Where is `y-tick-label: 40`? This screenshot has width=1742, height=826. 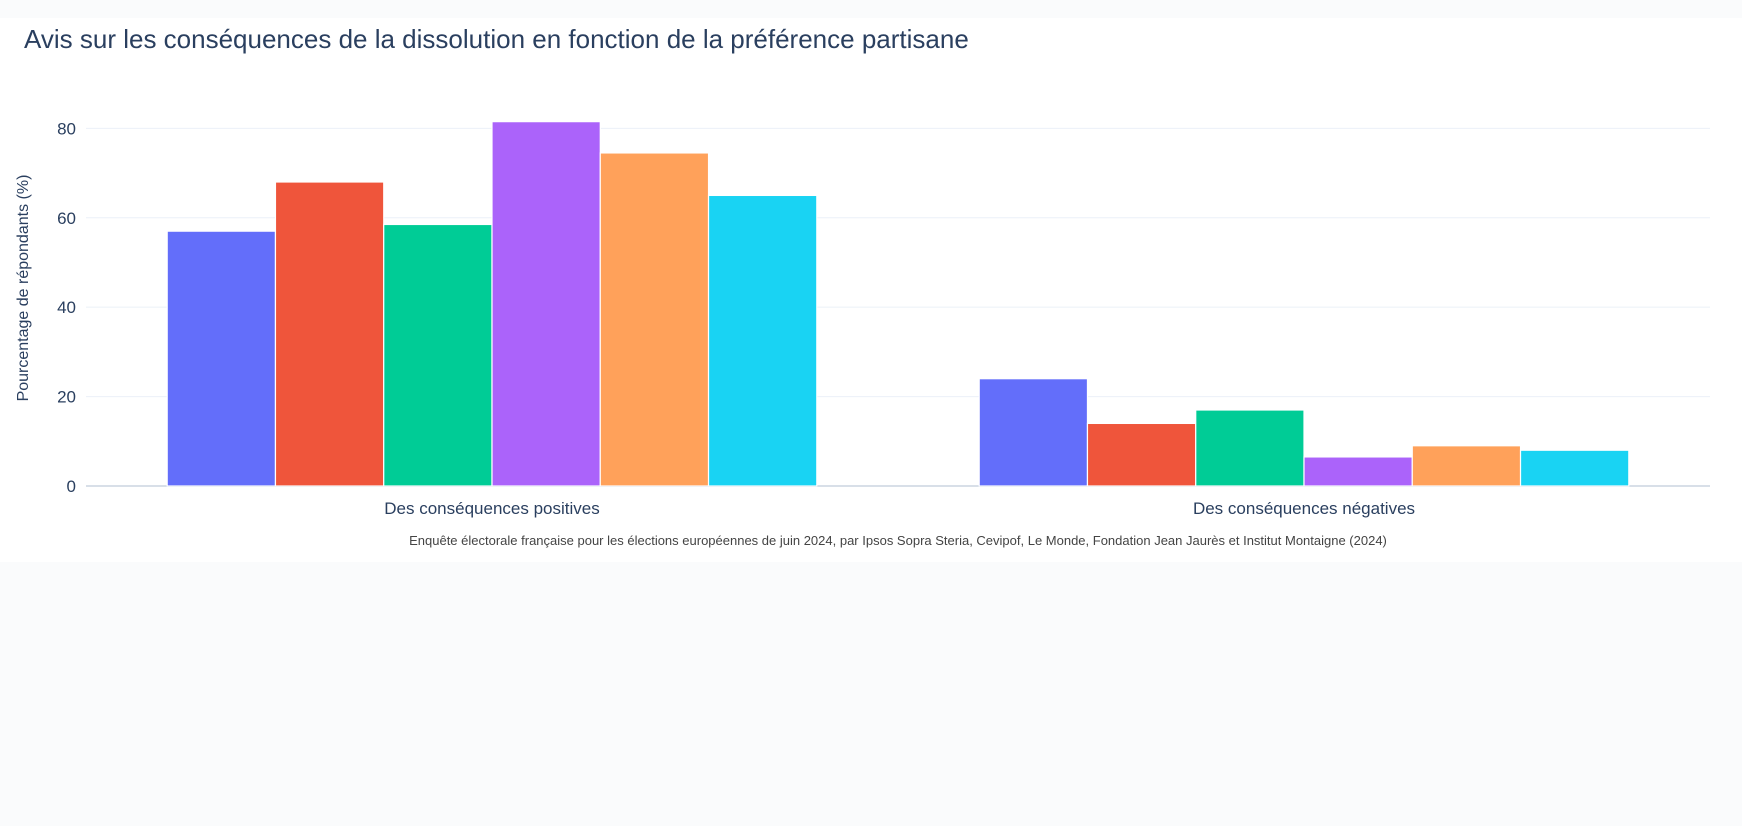
y-tick-label: 40 is located at coordinates (66, 307).